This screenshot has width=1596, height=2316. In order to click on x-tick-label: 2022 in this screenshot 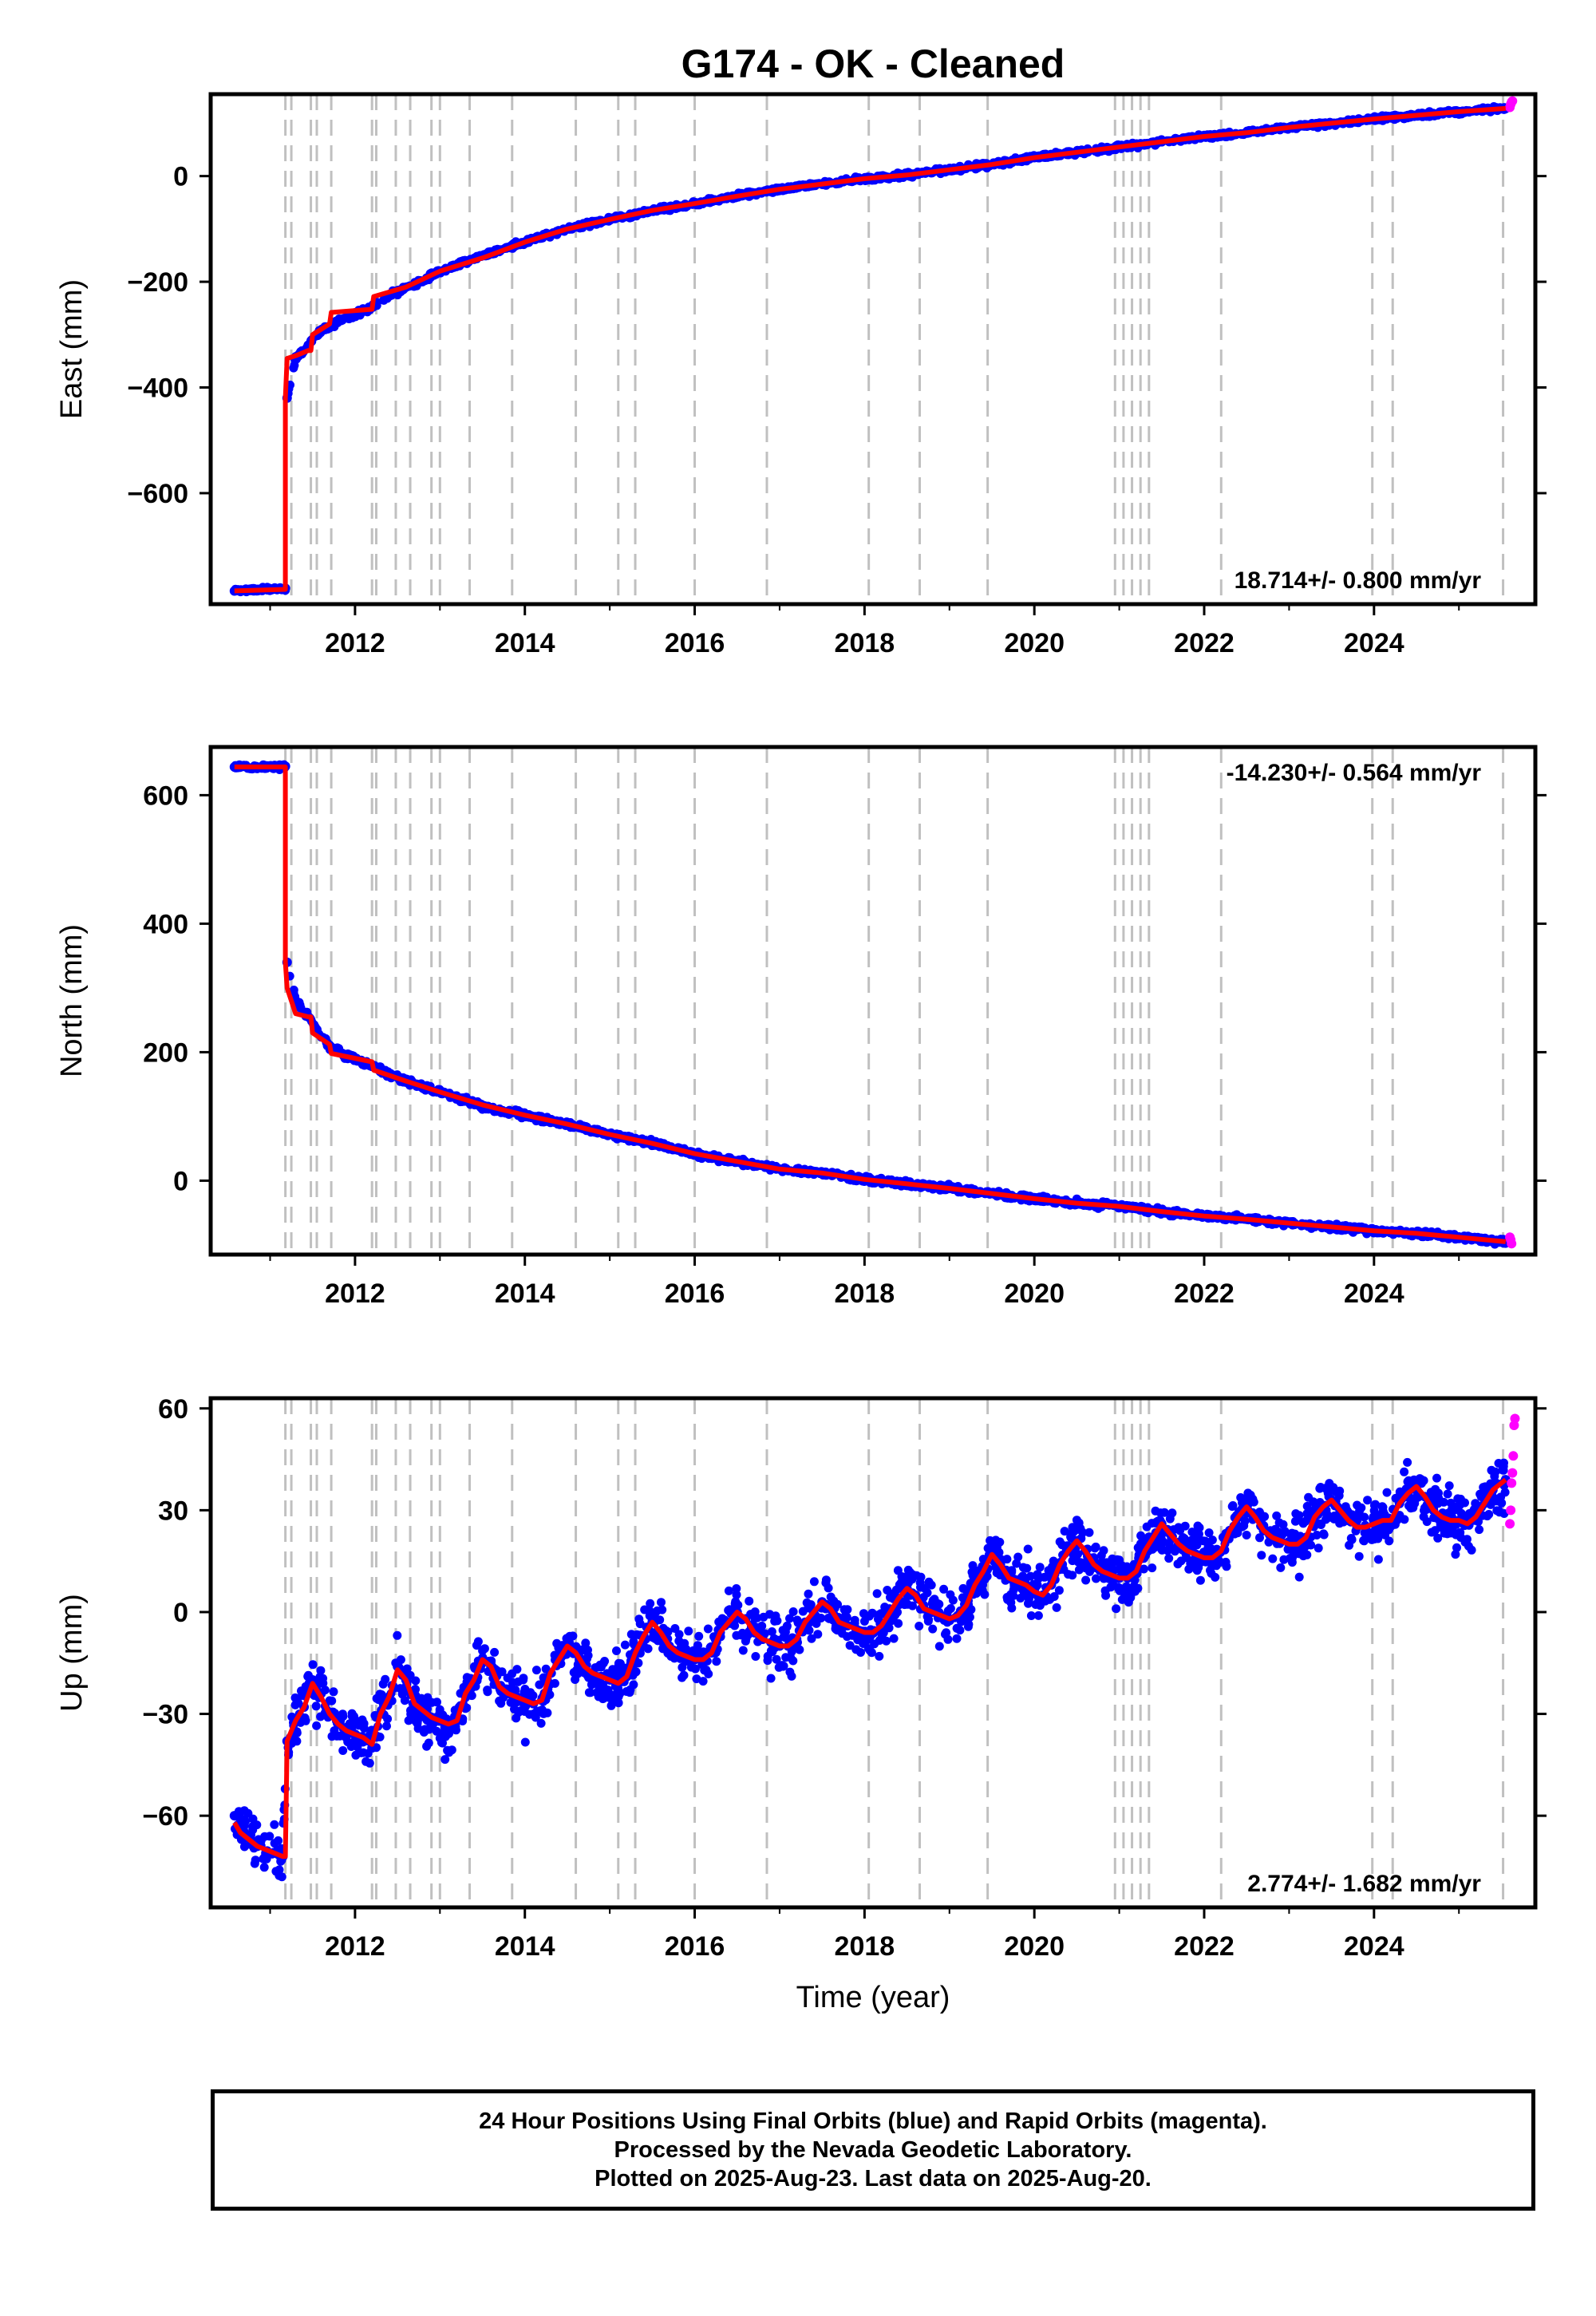, I will do `click(1204, 1294)`.